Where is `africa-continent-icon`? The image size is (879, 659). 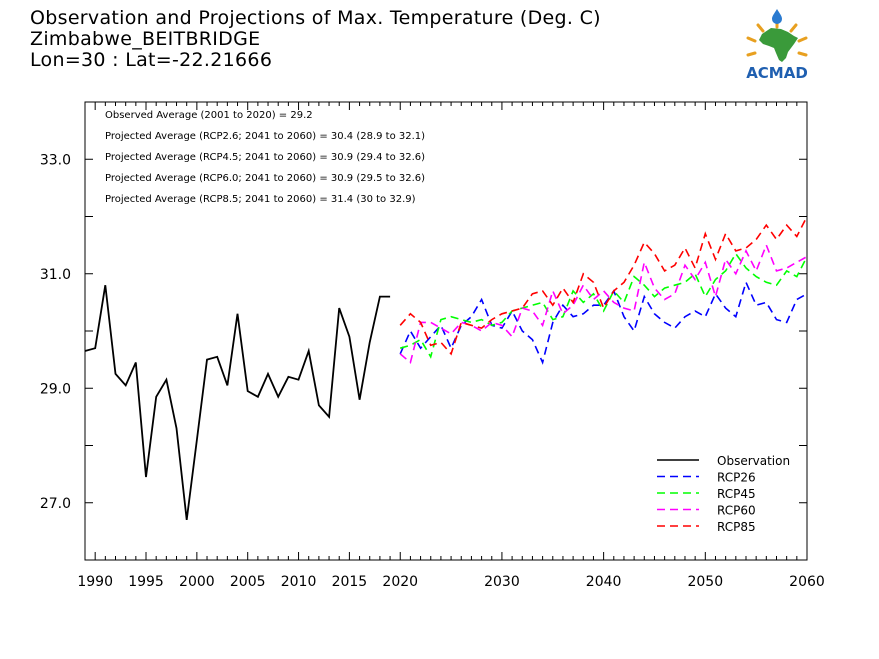
africa-continent-icon is located at coordinates (778, 45).